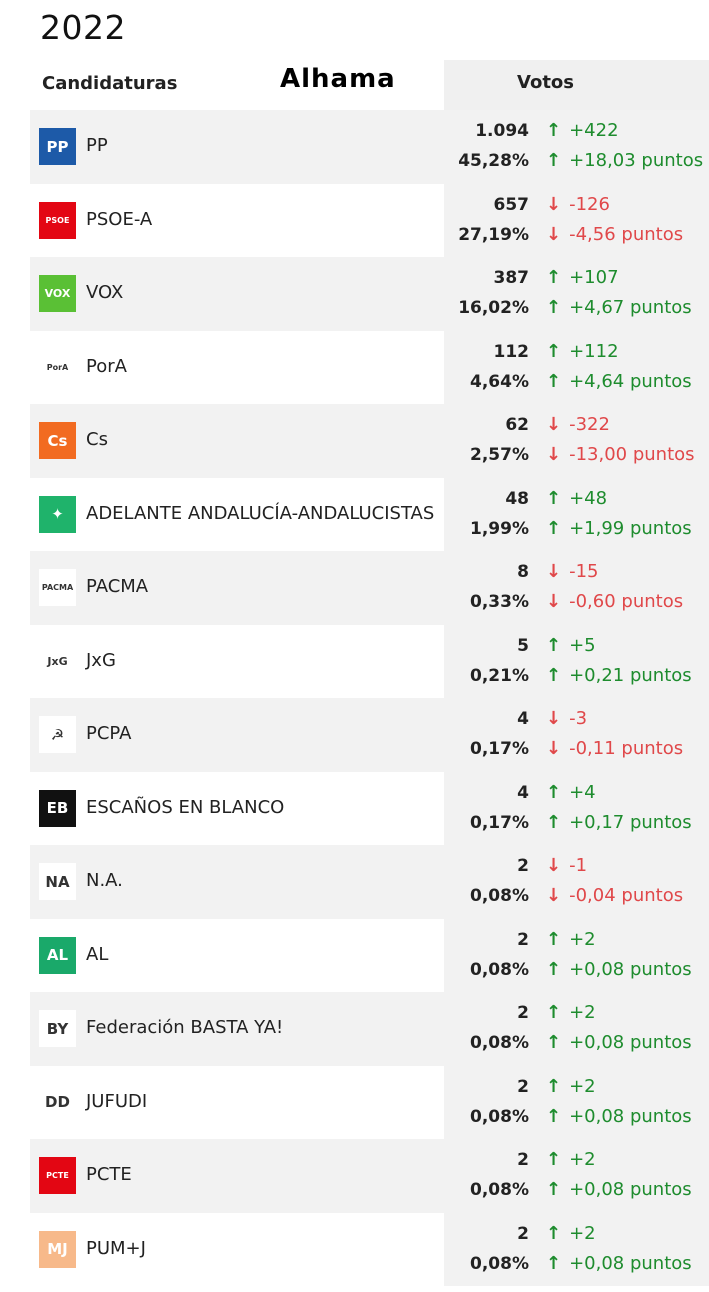 This screenshot has width=709, height=1292. What do you see at coordinates (626, 895) in the screenshot?
I see `percentage-change-value: -0,04 puntos` at bounding box center [626, 895].